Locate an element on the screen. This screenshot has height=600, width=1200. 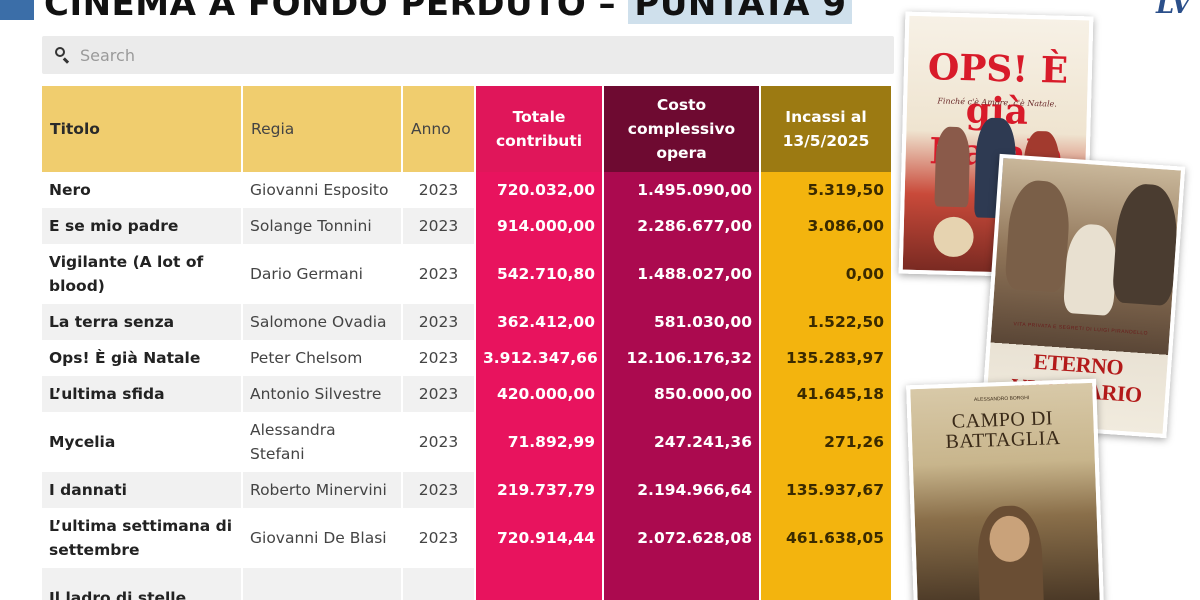
column-header-director: Regia is located at coordinates (322, 129).